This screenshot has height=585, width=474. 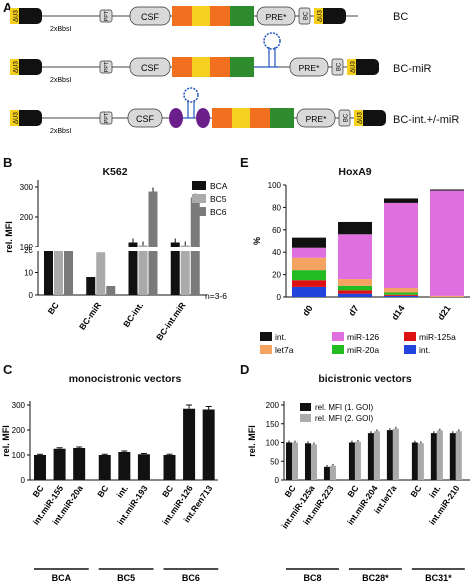 I want to click on chart-b-title: K562, so click(x=115, y=172).